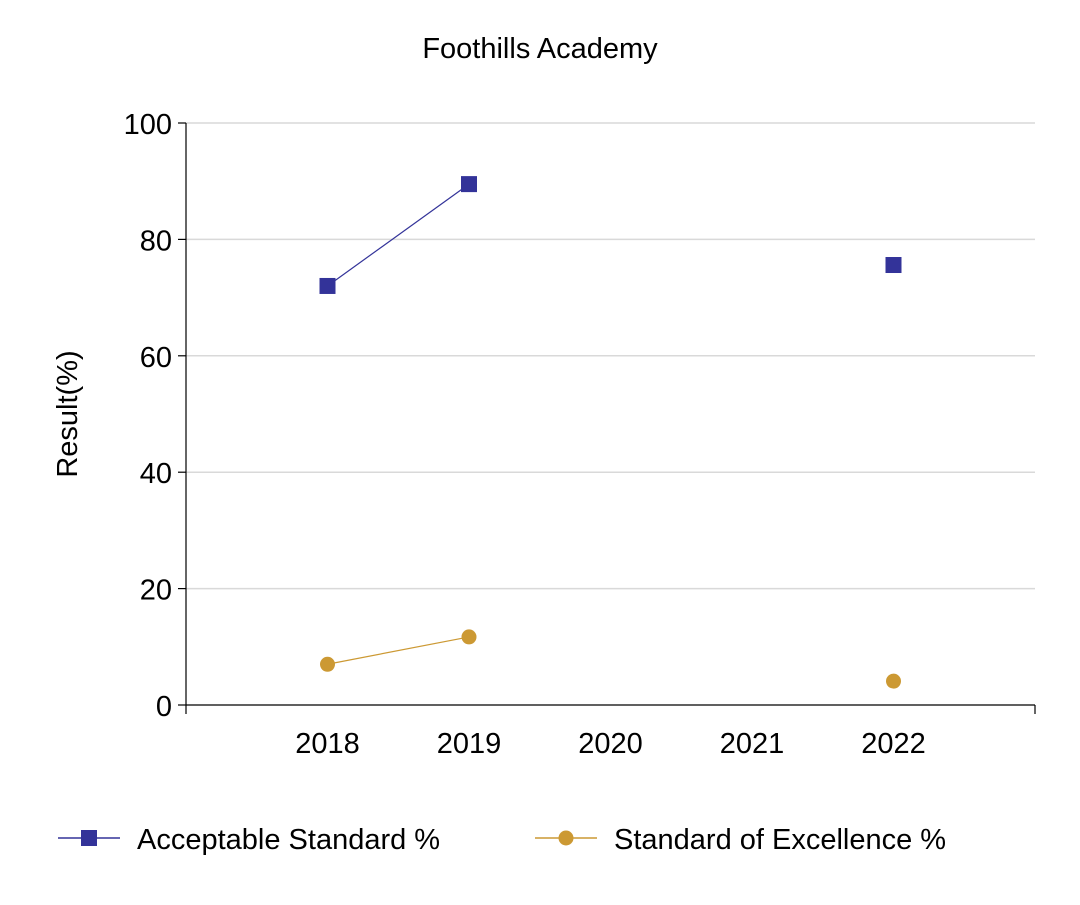 The width and height of the screenshot is (1080, 905). Describe the element at coordinates (610, 744) in the screenshot. I see `x-tick-label: 2020` at that location.